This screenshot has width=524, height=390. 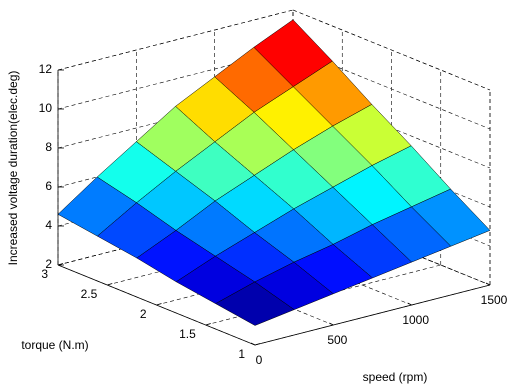 What do you see at coordinates (44, 274) in the screenshot?
I see `y-tick-label: 3` at bounding box center [44, 274].